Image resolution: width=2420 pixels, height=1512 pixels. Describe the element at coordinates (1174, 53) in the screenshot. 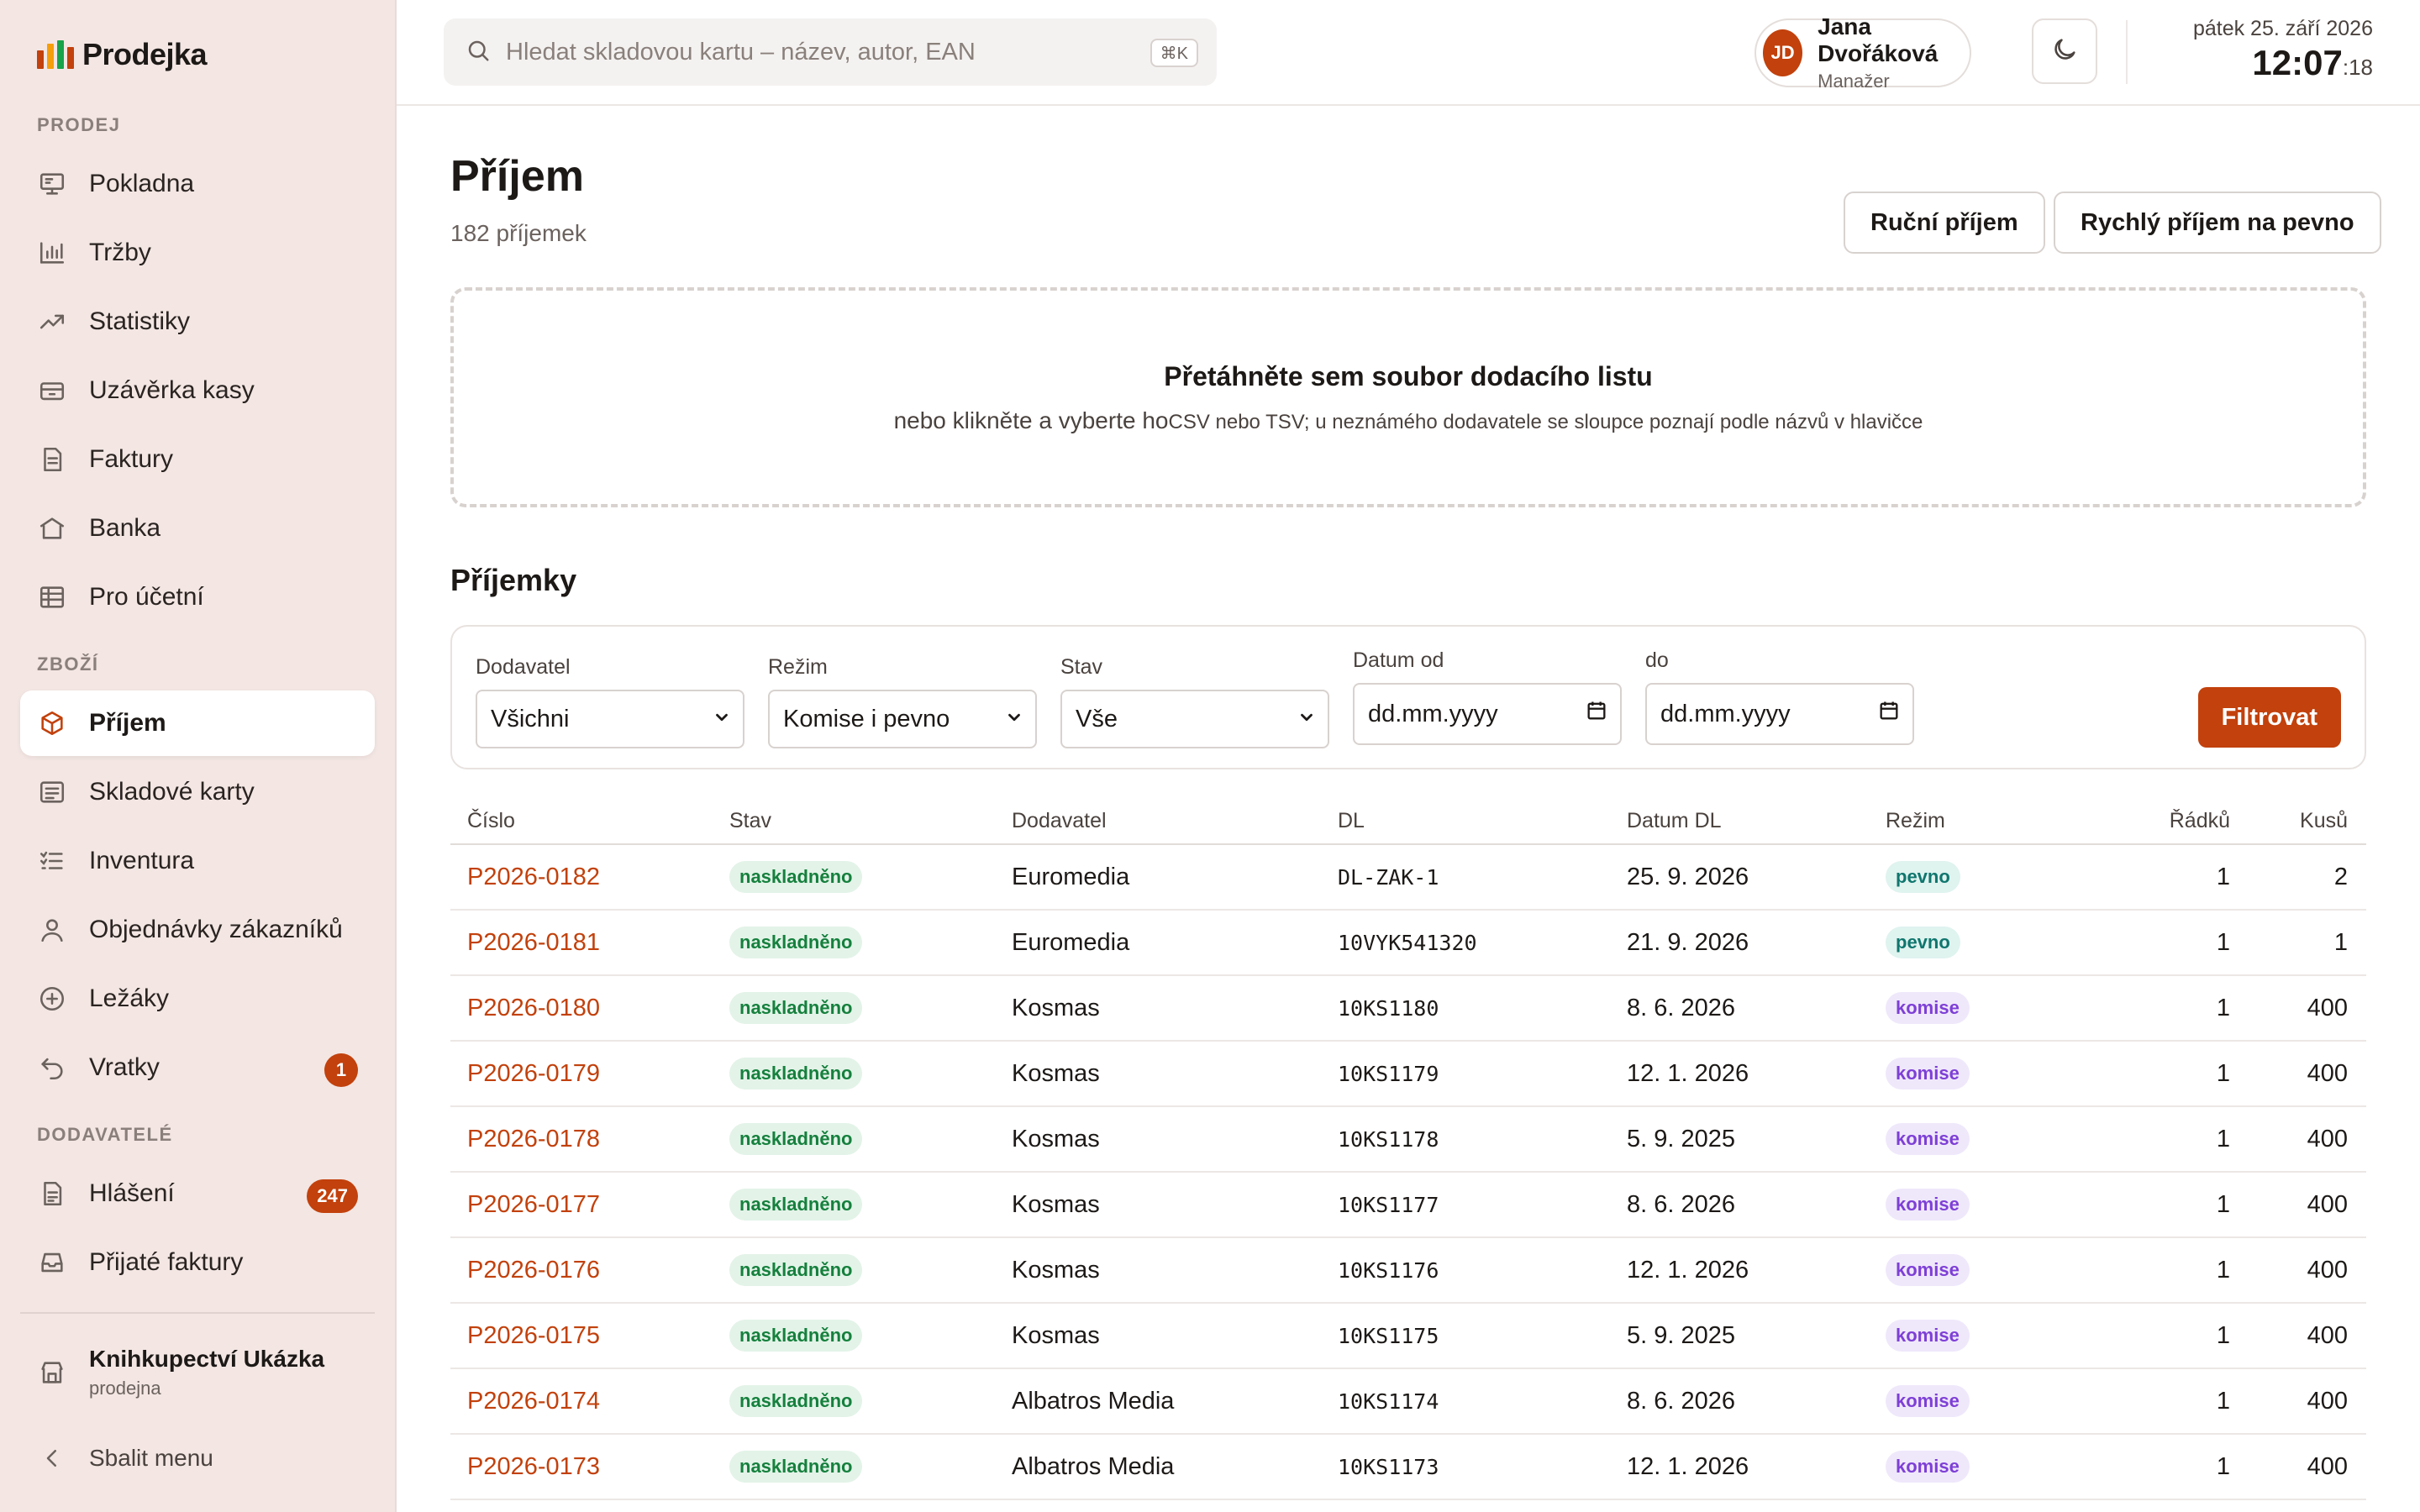

I see `search-shortcut: ⌘K` at that location.